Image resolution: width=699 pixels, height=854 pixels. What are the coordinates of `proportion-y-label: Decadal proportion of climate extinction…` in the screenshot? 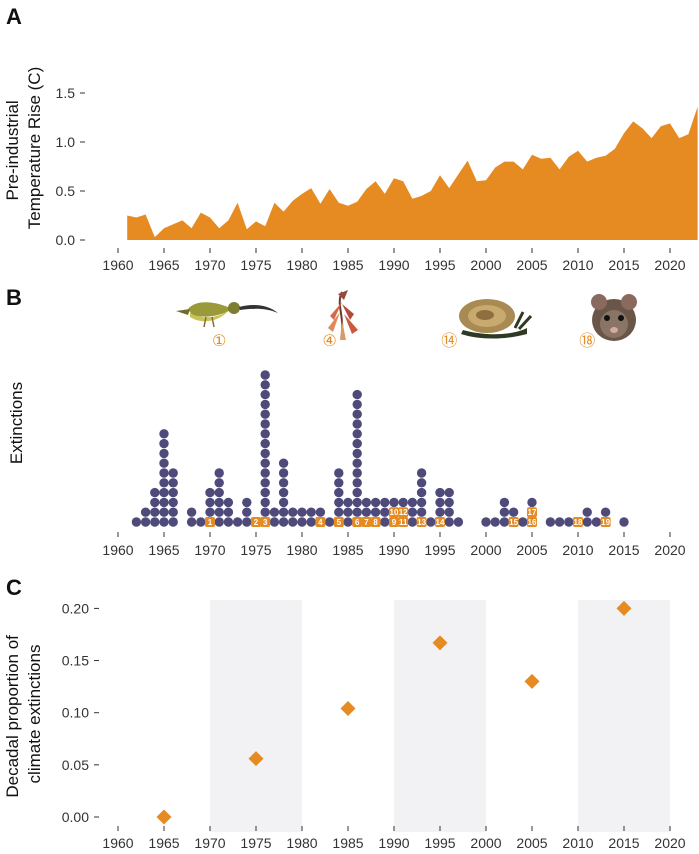 It's located at (23, 713).